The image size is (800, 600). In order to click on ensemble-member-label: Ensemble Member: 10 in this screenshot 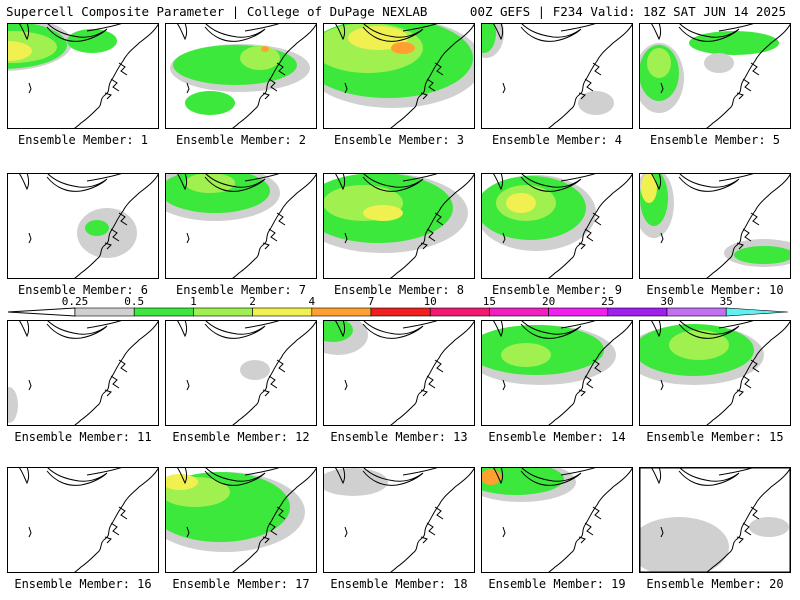, I will do `click(715, 290)`.